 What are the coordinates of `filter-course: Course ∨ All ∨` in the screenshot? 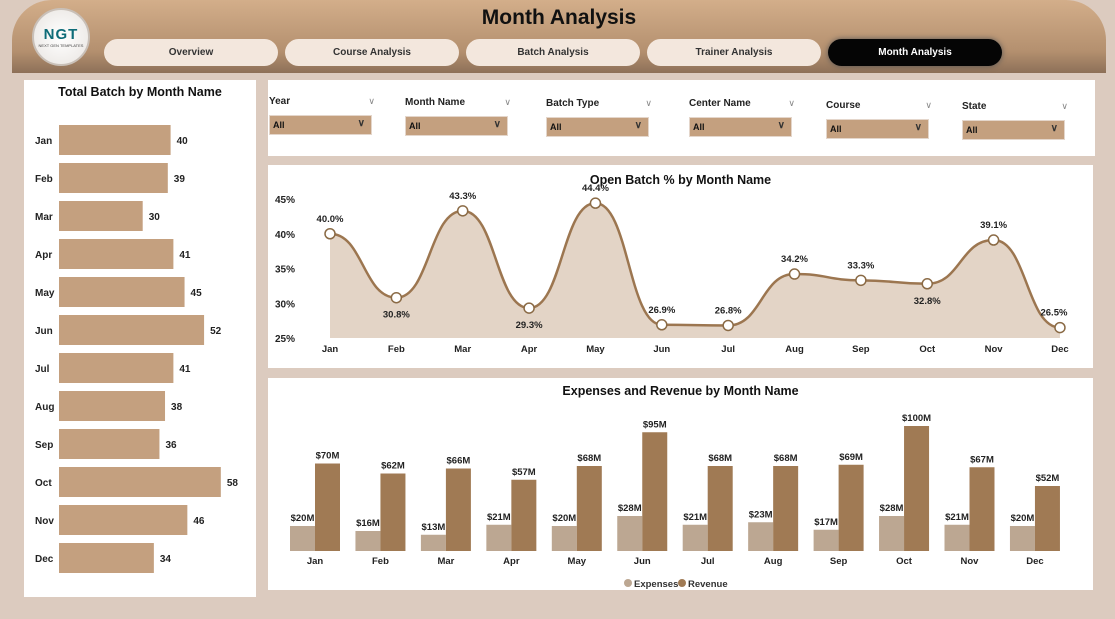 It's located at (881, 119).